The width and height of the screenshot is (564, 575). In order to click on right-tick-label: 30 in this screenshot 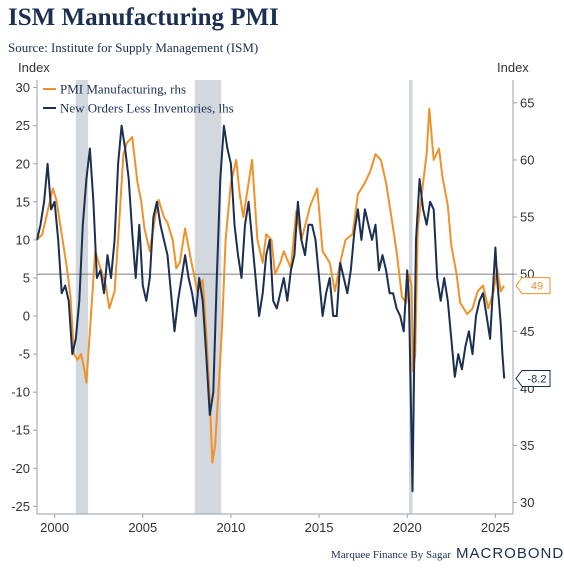, I will do `click(527, 502)`.